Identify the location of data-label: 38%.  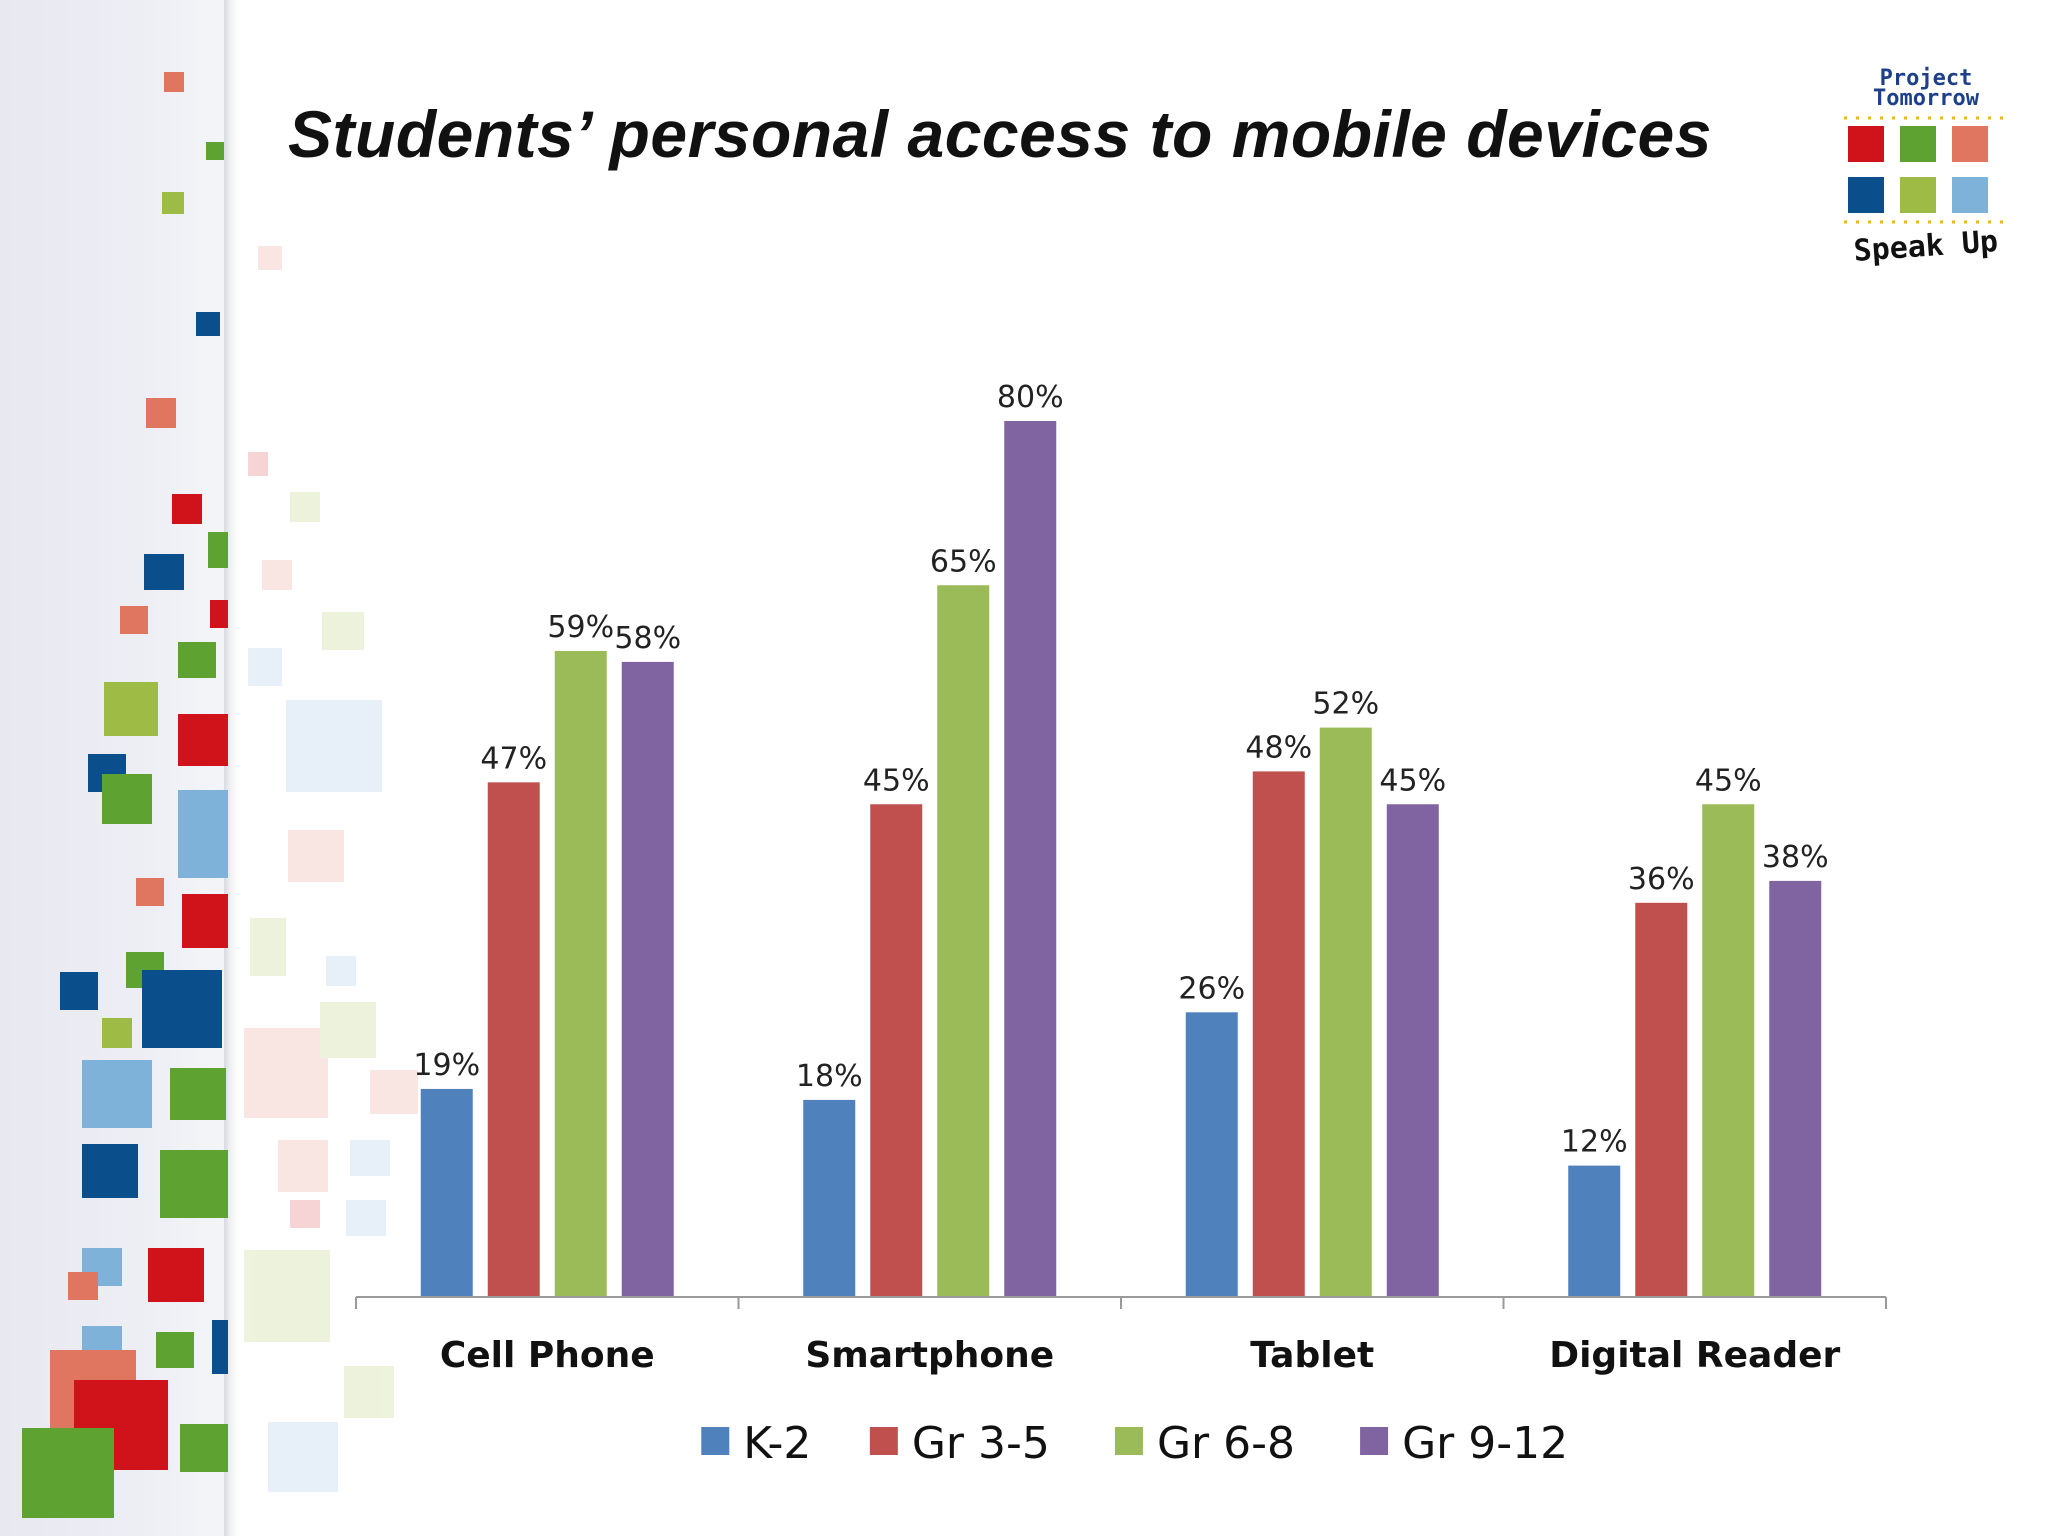
(1795, 857).